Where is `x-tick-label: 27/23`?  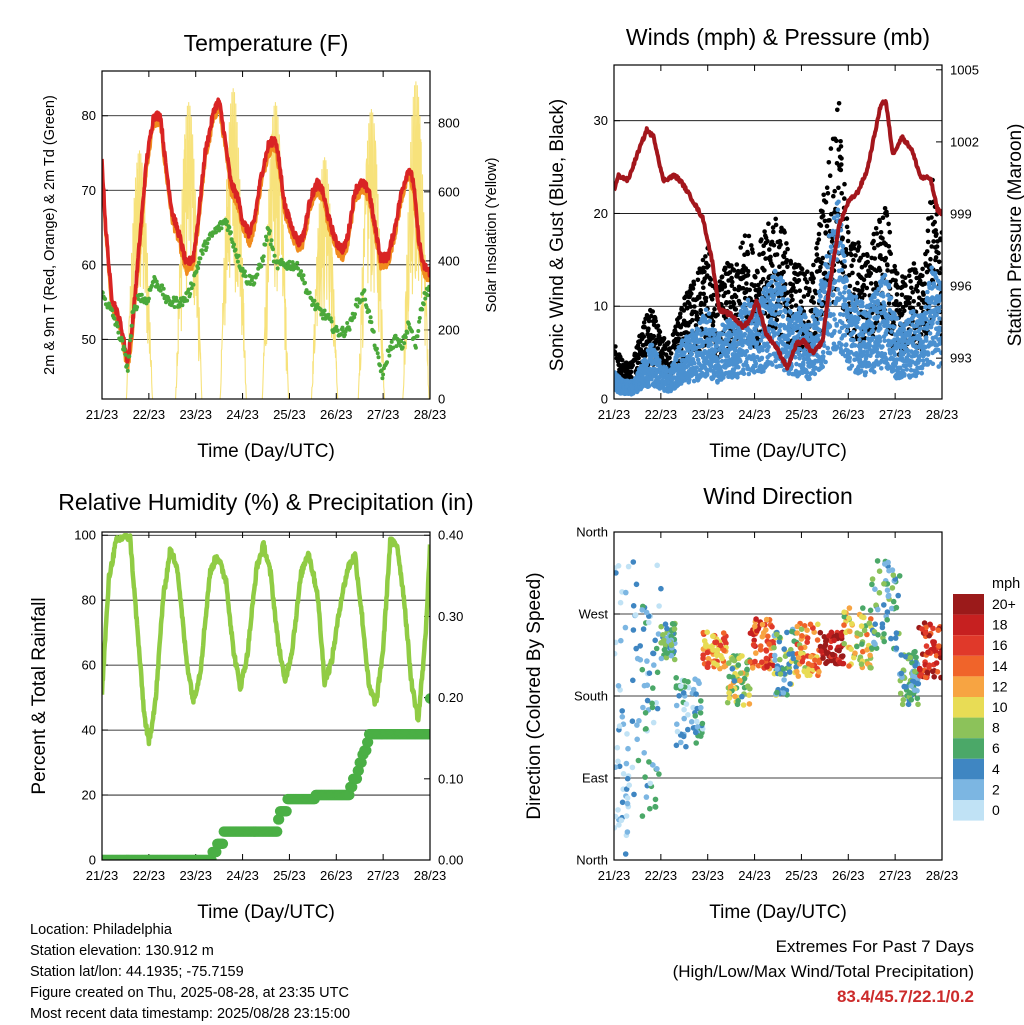 x-tick-label: 27/23 is located at coordinates (383, 875).